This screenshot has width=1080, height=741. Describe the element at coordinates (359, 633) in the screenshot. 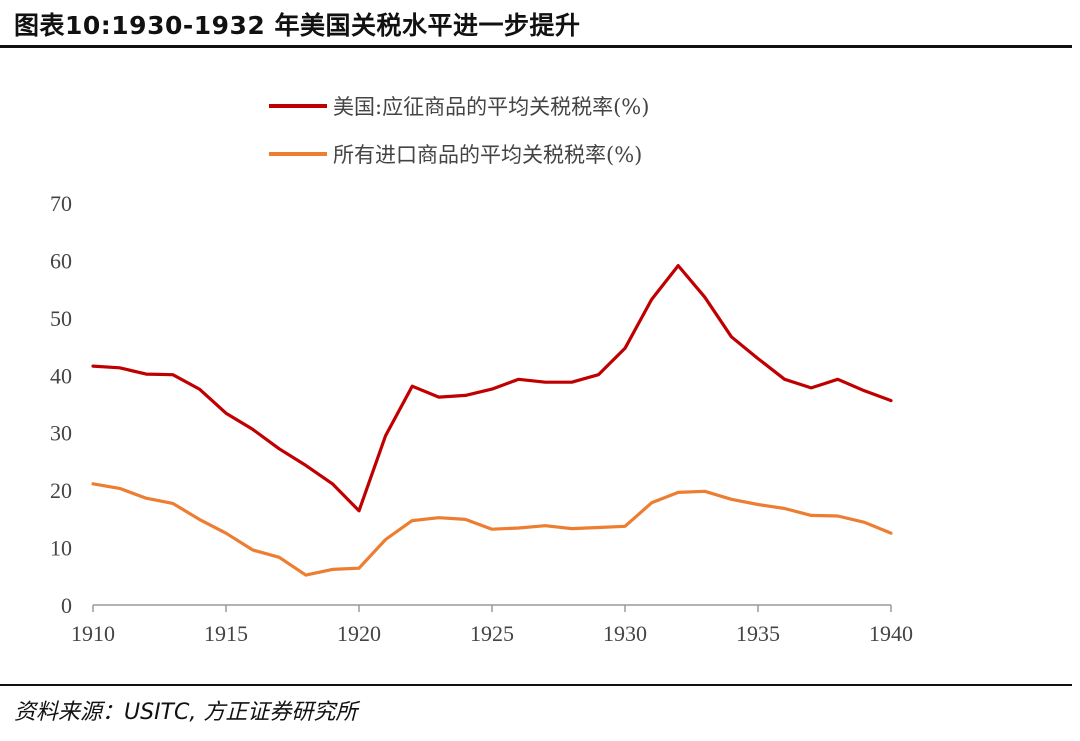

I see `x-tick-label: 1920` at that location.